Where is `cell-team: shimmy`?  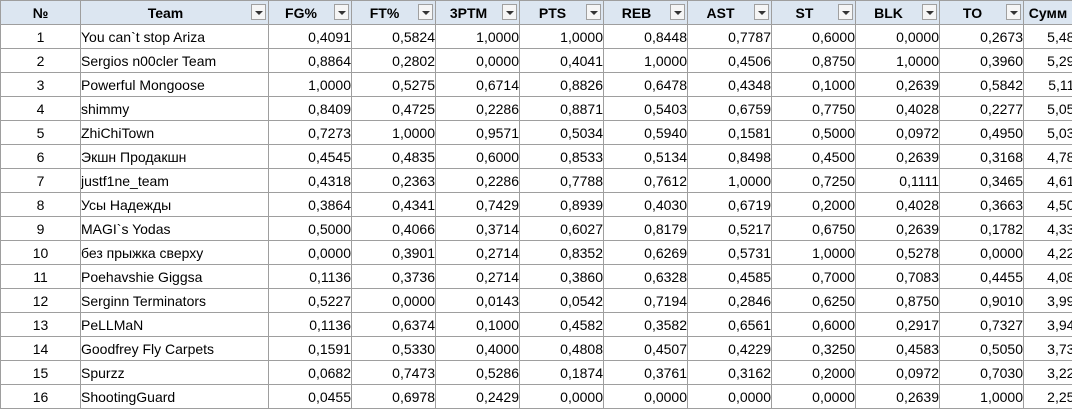 cell-team: shimmy is located at coordinates (174, 108).